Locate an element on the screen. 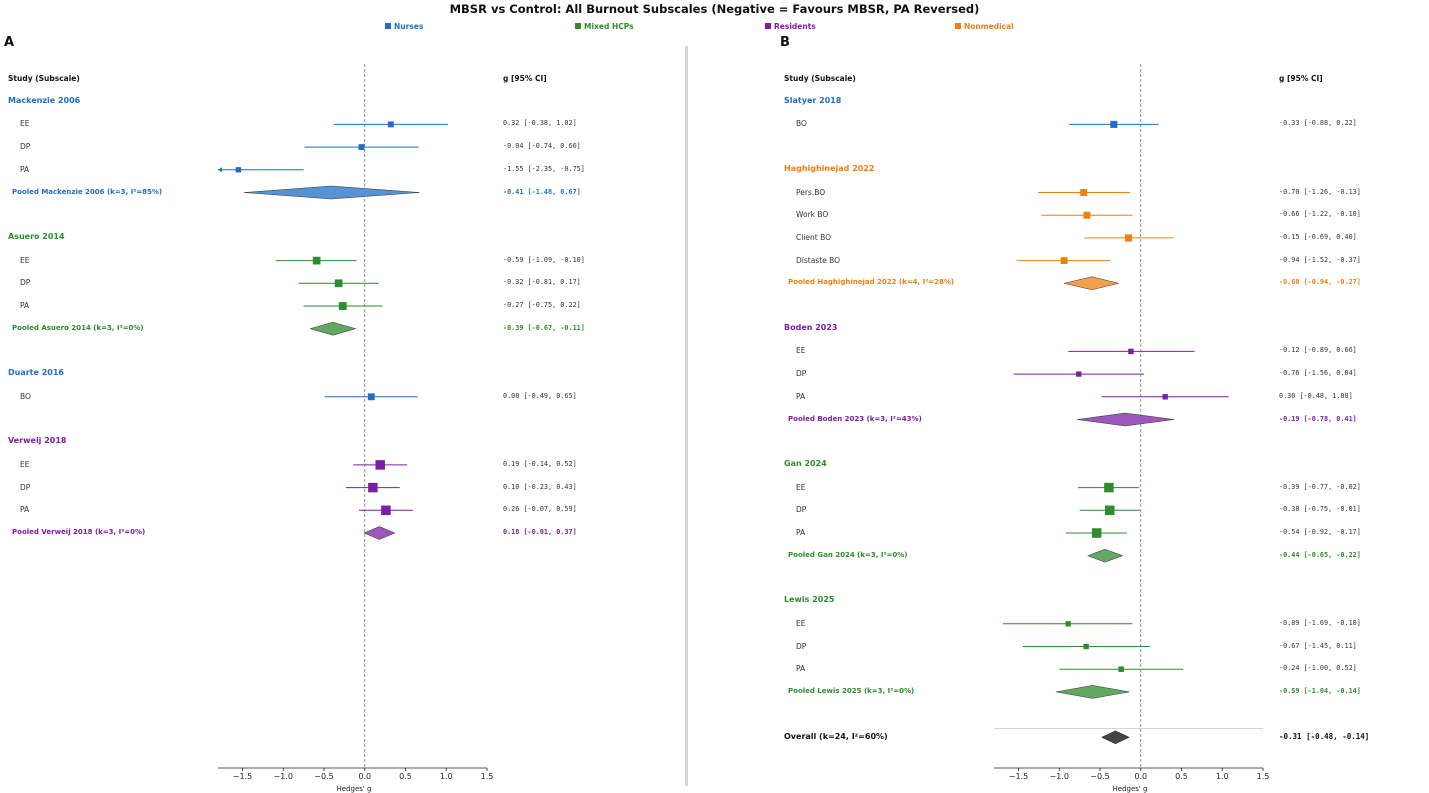  panel-label-b: B is located at coordinates (785, 42).